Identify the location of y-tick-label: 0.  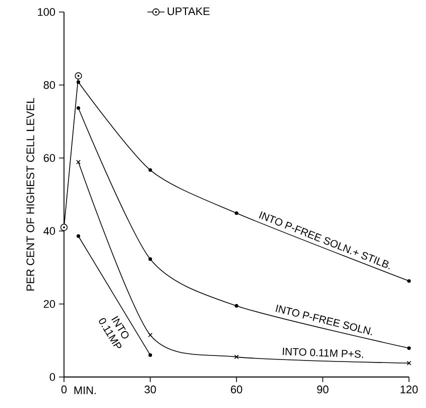
(53, 377).